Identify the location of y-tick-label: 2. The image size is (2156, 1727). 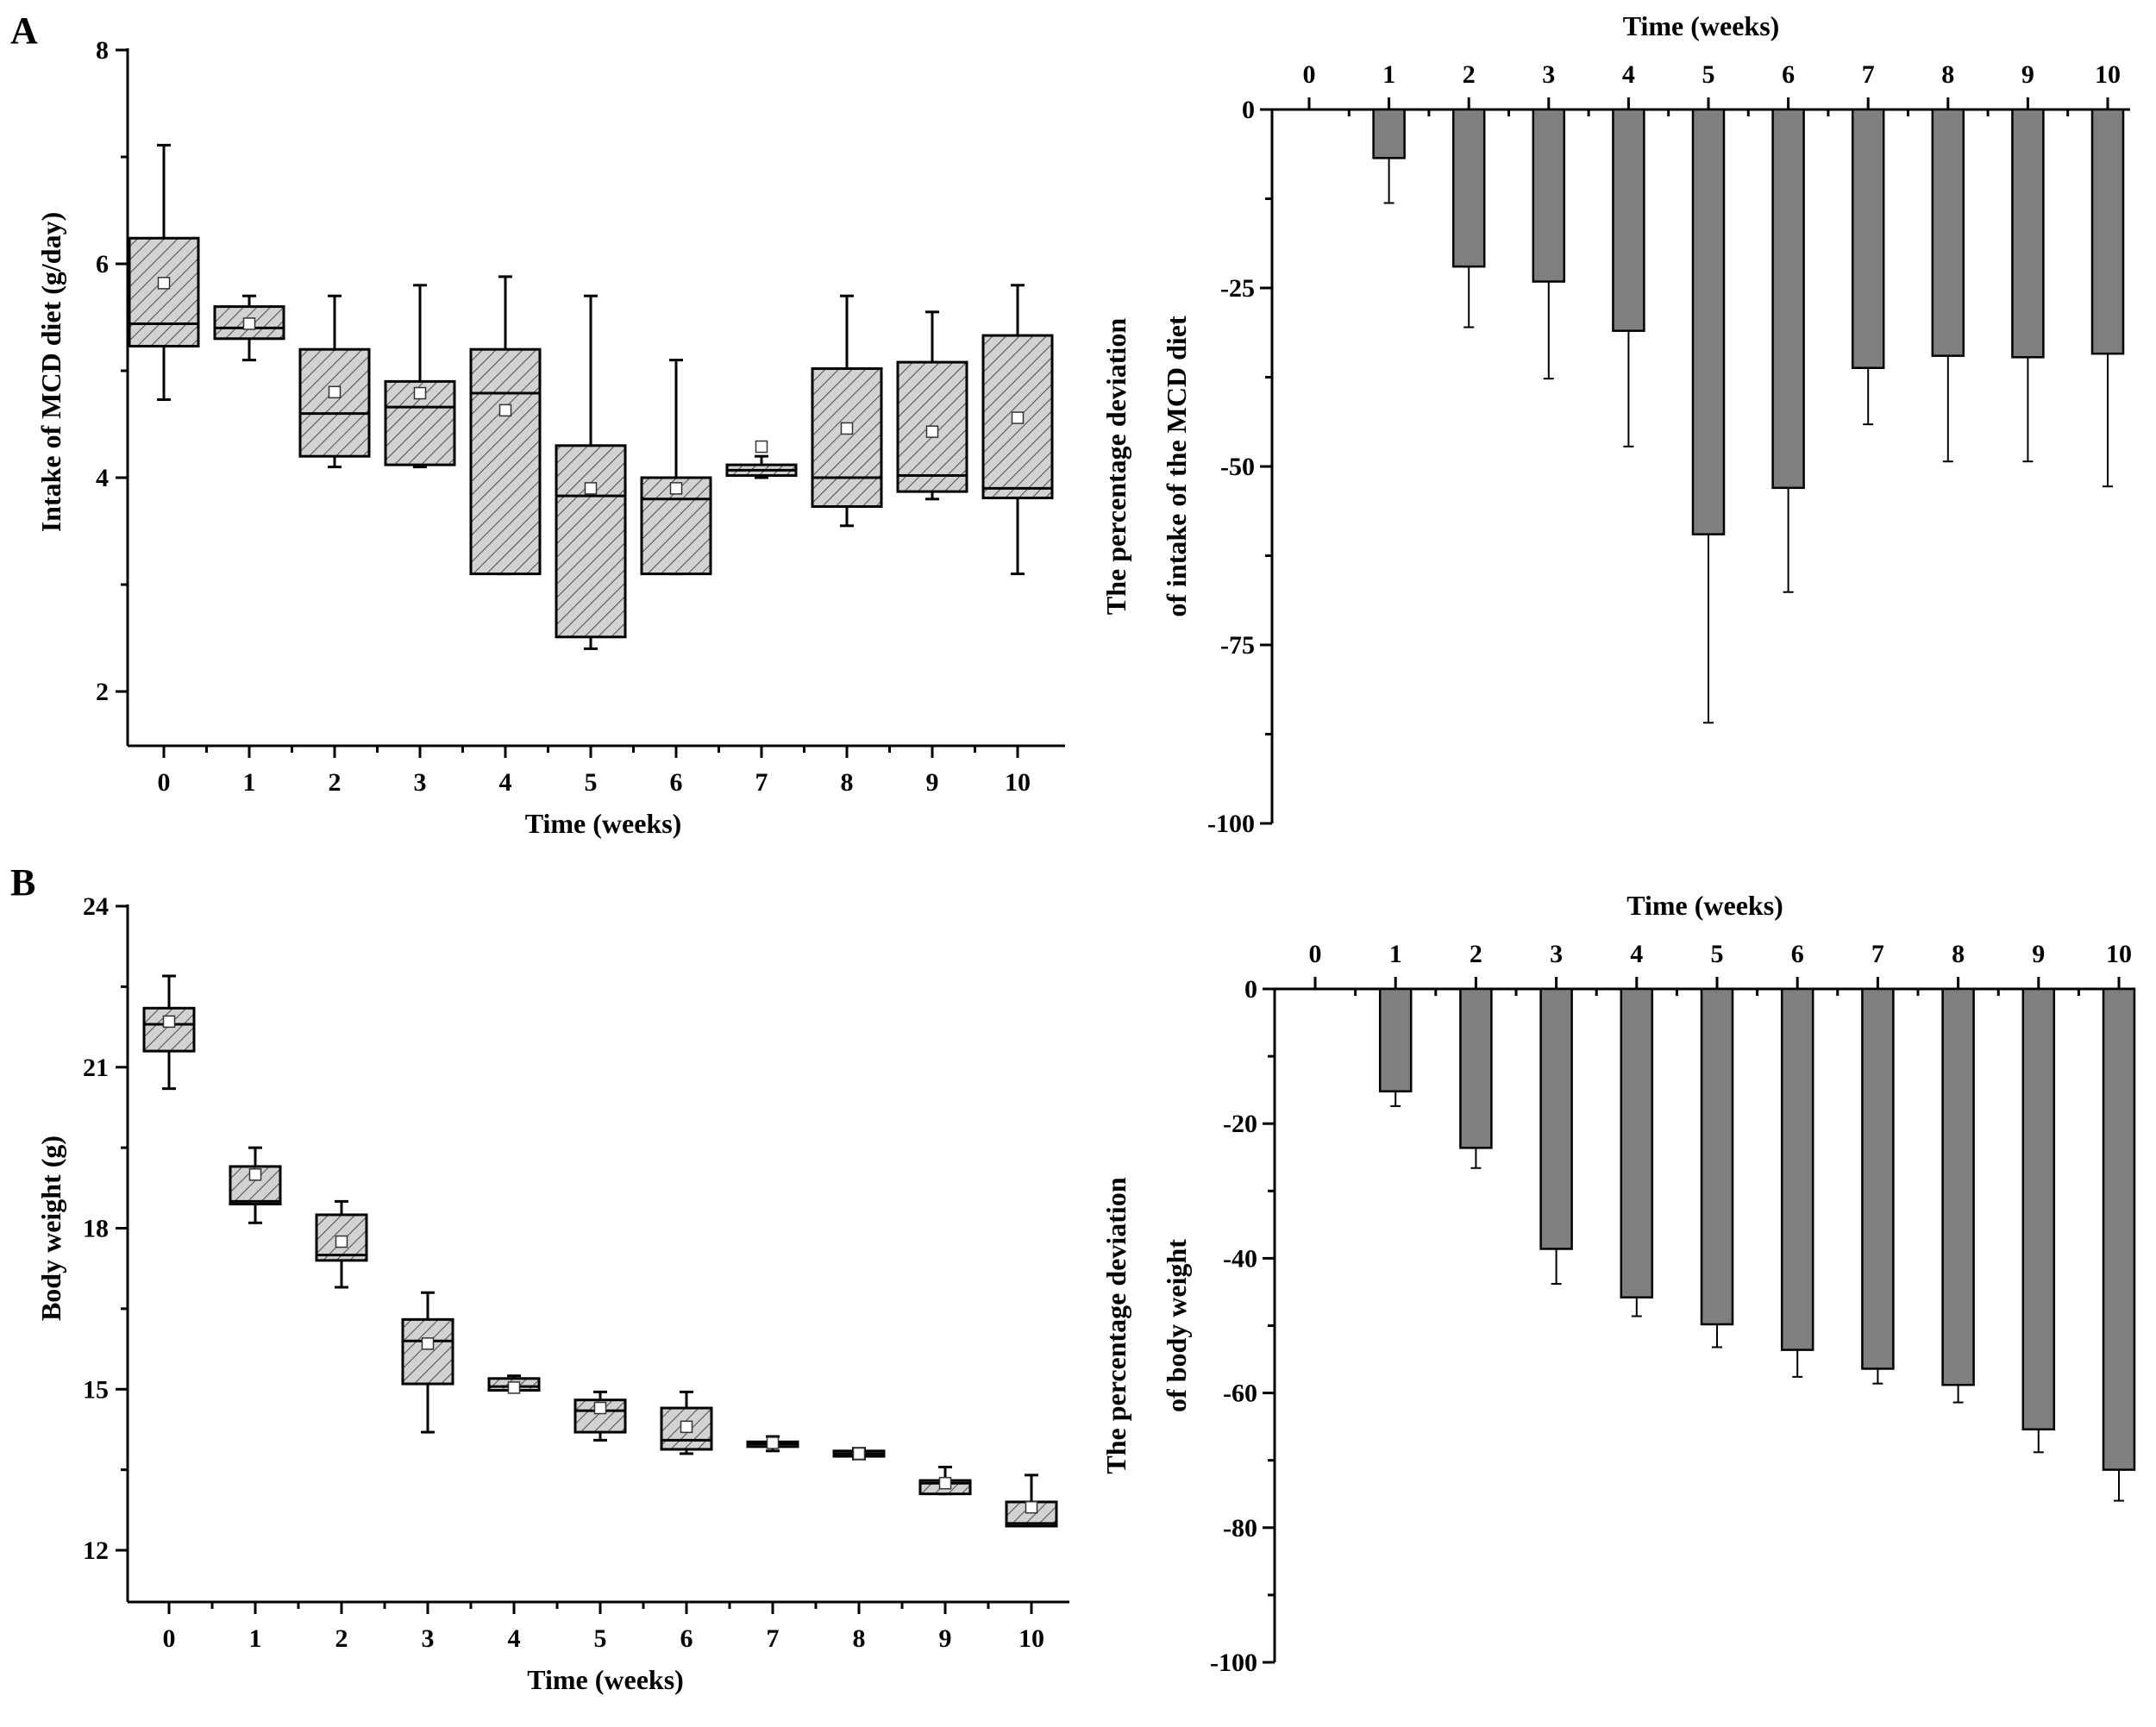
(102, 692).